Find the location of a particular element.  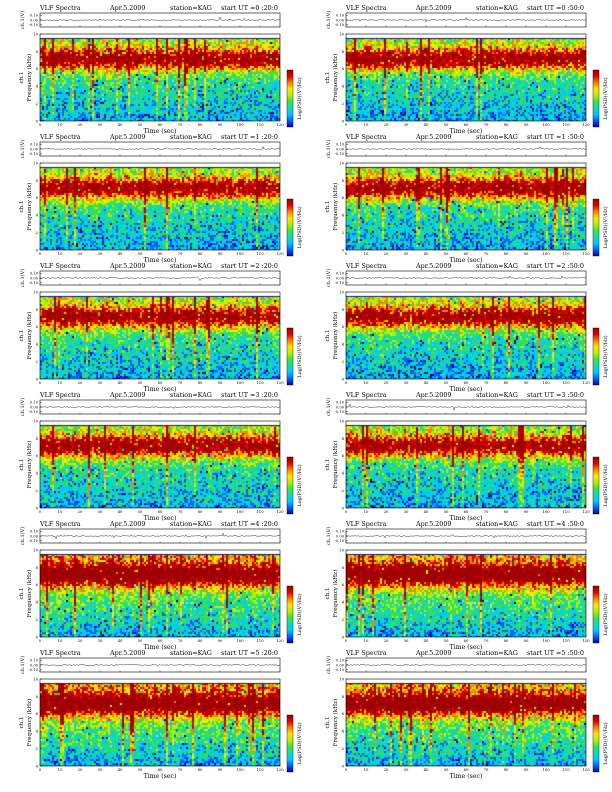

spectrogram-xtick-label: 100 is located at coordinates (546, 382).